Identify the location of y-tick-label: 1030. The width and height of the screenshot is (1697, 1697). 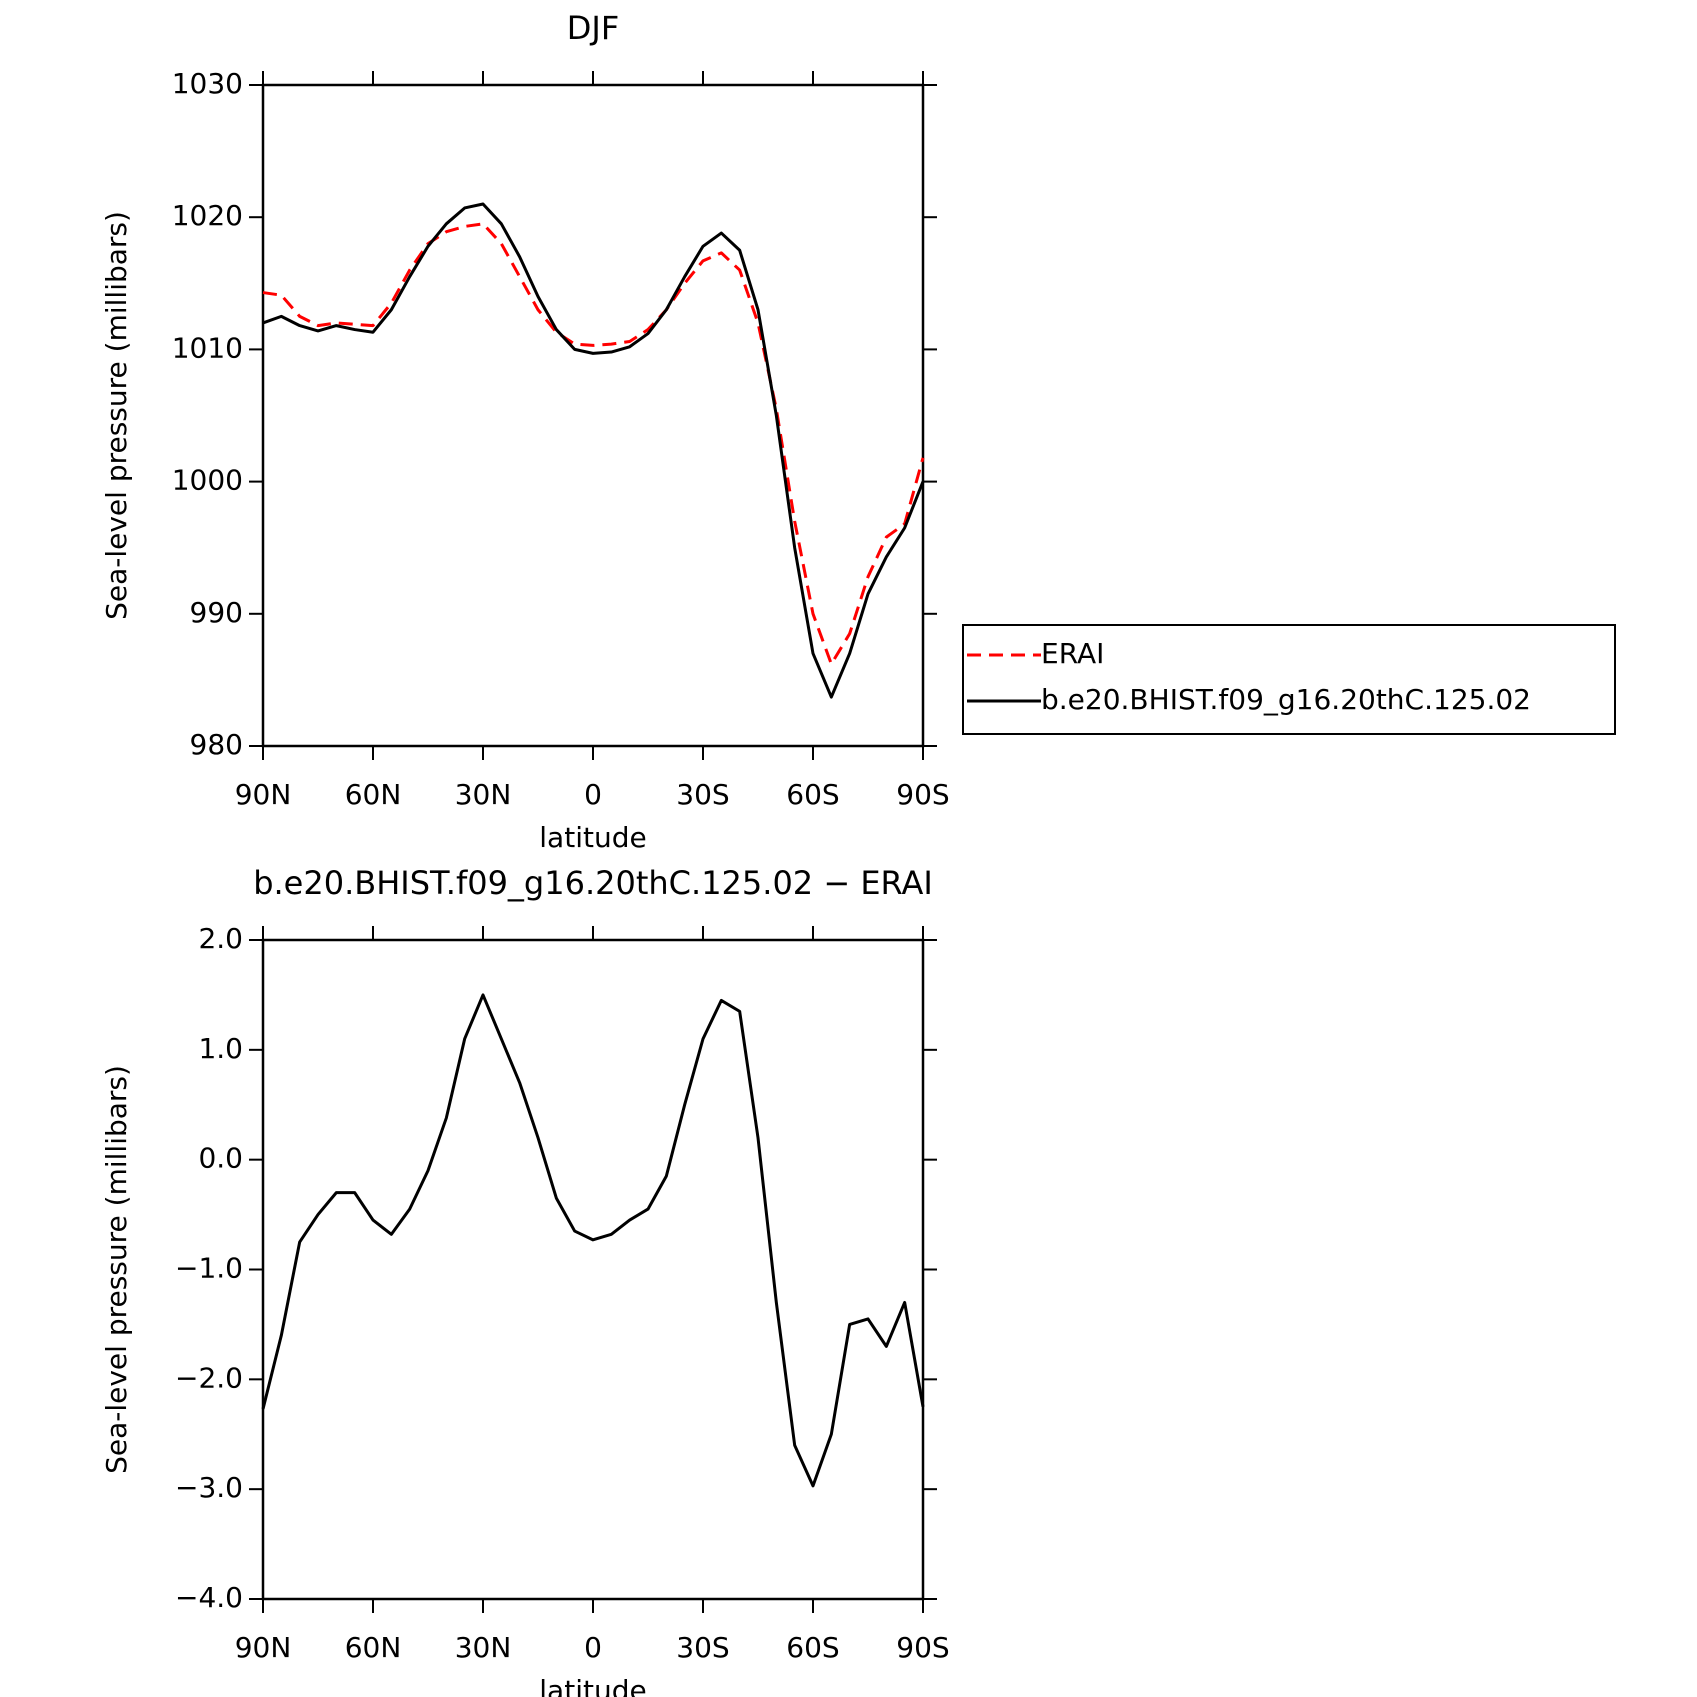
(207, 83).